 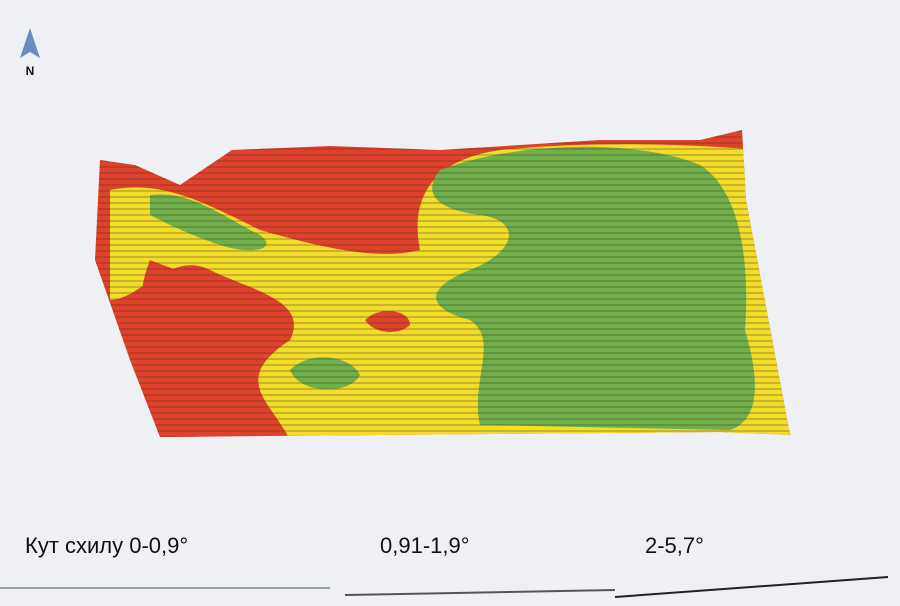 What do you see at coordinates (106, 545) in the screenshot?
I see `legend-label: Кут схилу 0-0,9°` at bounding box center [106, 545].